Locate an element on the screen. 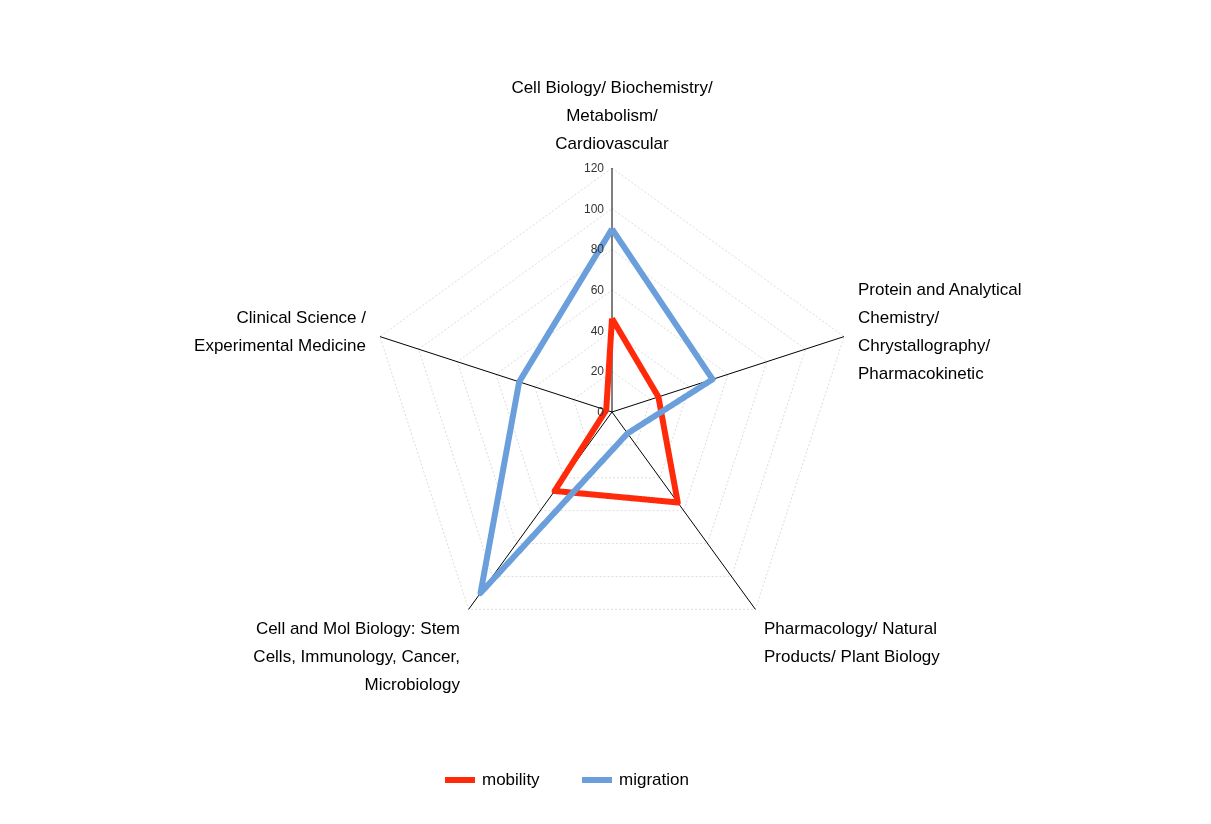 This screenshot has height=824, width=1211. y-tick-label: 100 is located at coordinates (594, 208).